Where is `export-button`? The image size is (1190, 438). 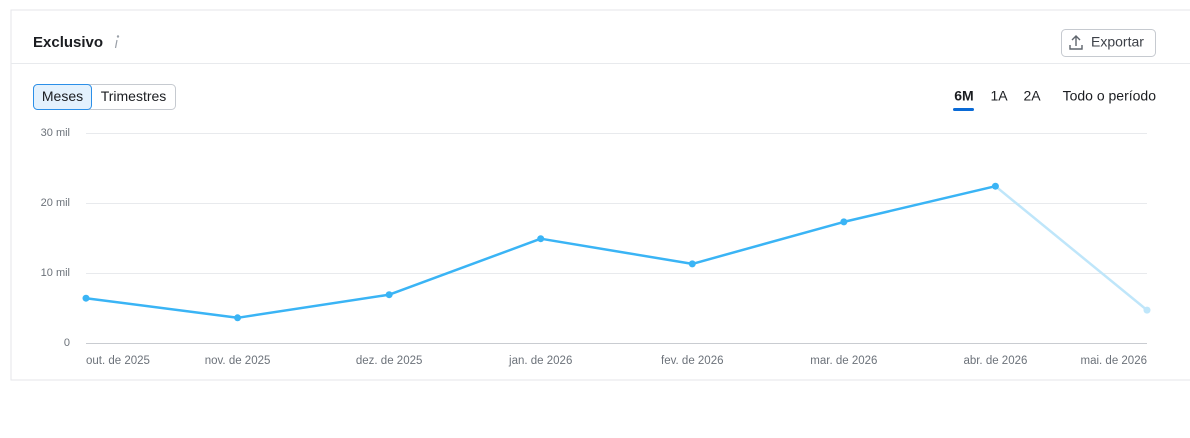 export-button is located at coordinates (1108, 43).